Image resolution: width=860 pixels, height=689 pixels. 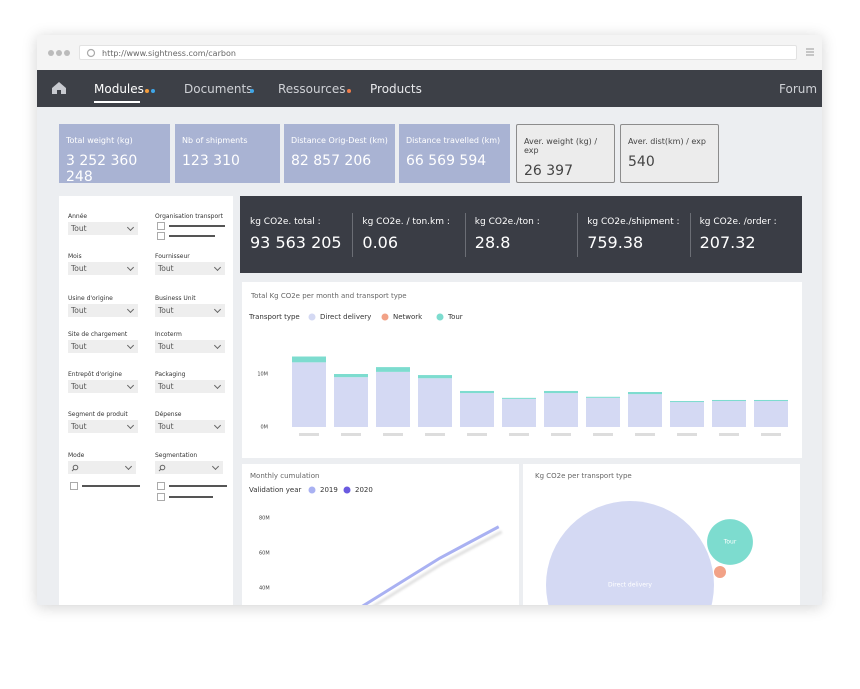 What do you see at coordinates (492, 242) in the screenshot?
I see `banner-value: 28.8` at bounding box center [492, 242].